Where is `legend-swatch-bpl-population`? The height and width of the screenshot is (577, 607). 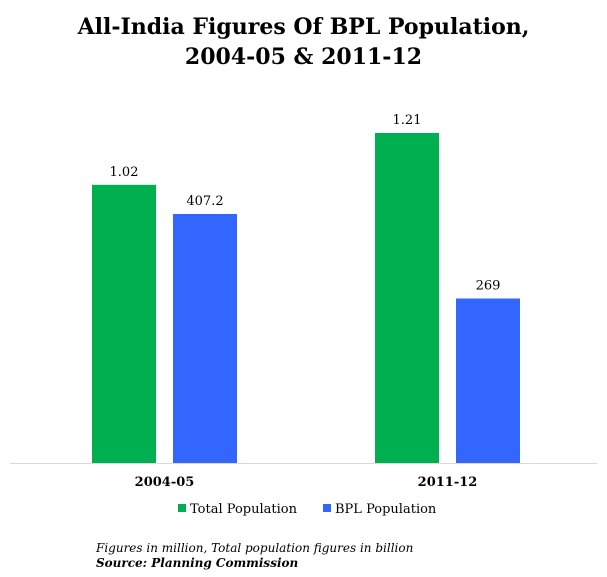 legend-swatch-bpl-population is located at coordinates (327, 508).